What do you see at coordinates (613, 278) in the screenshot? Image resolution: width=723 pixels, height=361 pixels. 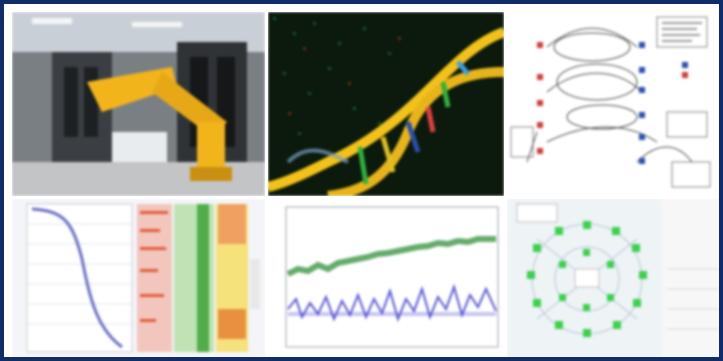 I see `network-graph-image` at bounding box center [613, 278].